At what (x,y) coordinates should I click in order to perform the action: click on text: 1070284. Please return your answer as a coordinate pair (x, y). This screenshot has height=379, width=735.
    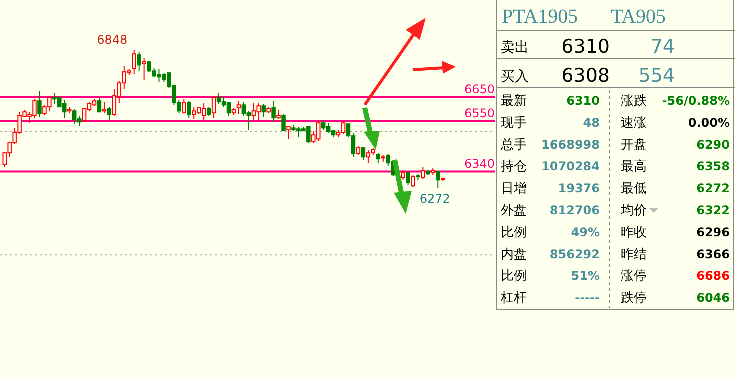
    Looking at the image, I should click on (571, 167).